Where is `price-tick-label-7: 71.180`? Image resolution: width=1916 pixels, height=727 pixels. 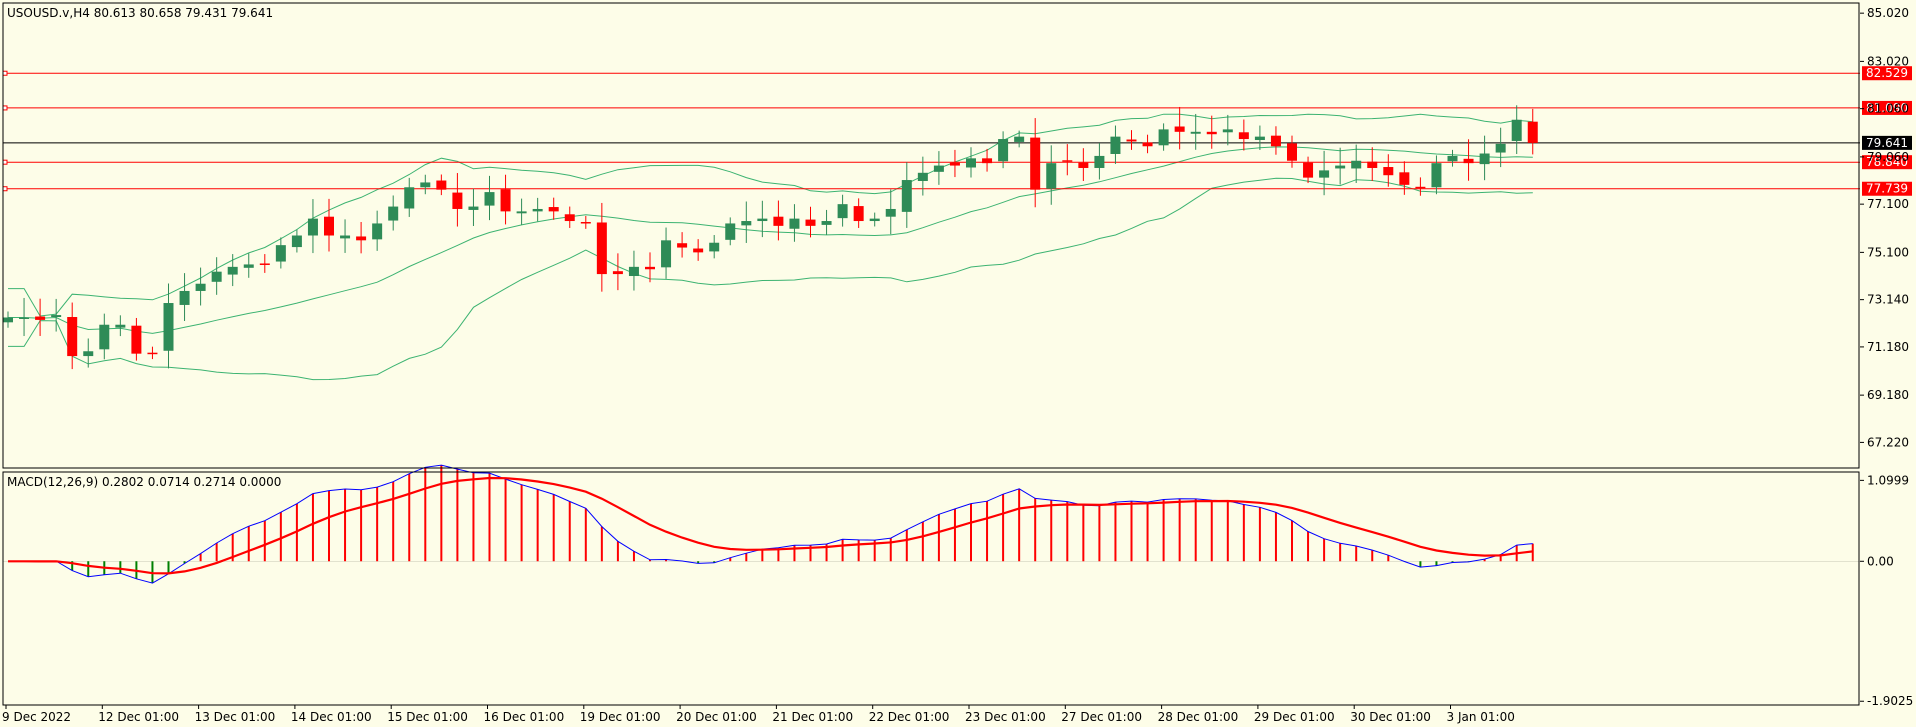 price-tick-label-7: 71.180 is located at coordinates (1888, 347).